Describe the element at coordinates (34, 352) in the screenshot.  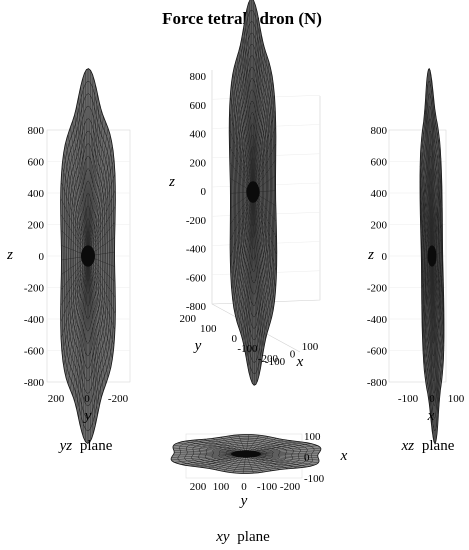
I see `yz-z-tick-7: -600` at that location.